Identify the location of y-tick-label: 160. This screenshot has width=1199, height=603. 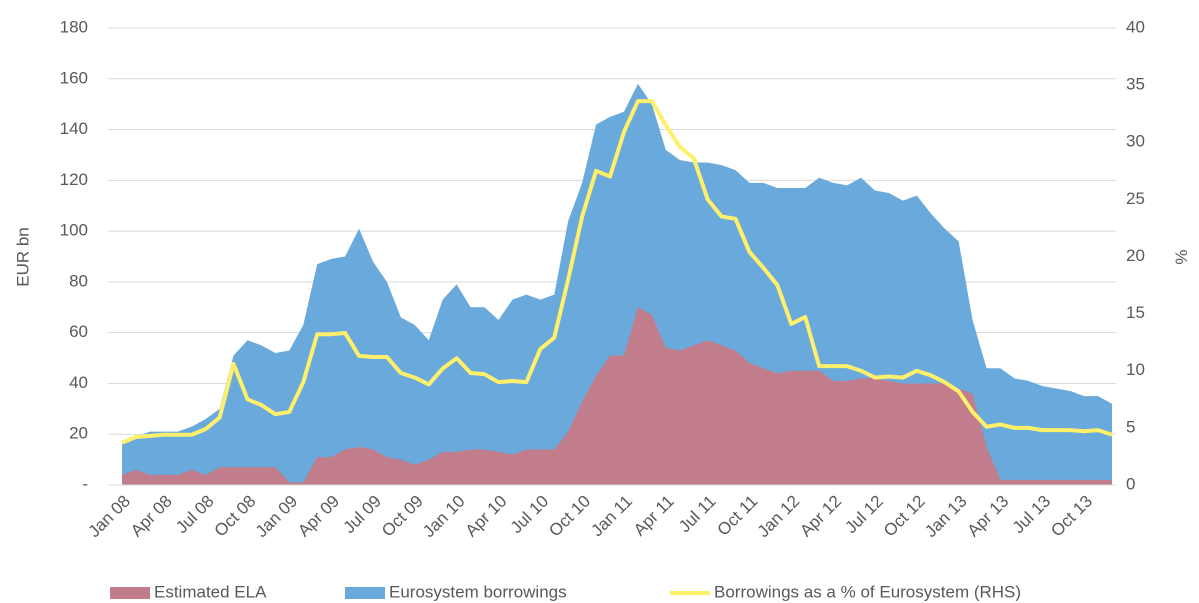
(74, 77).